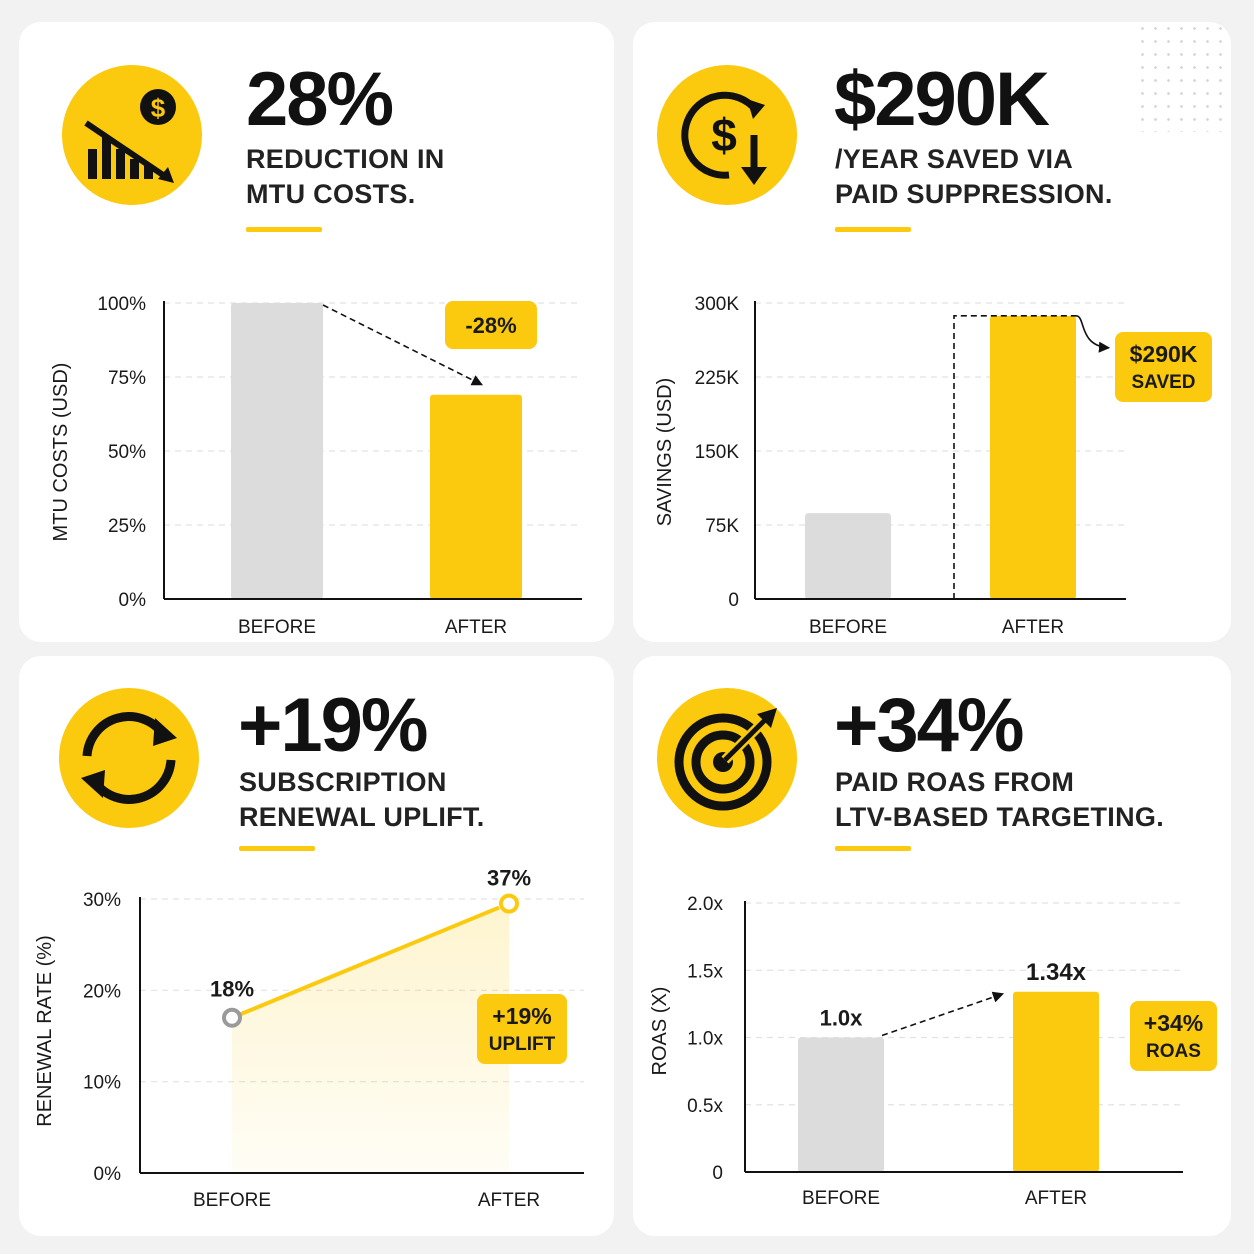  I want to click on y-tick-label: 25%, so click(127, 526).